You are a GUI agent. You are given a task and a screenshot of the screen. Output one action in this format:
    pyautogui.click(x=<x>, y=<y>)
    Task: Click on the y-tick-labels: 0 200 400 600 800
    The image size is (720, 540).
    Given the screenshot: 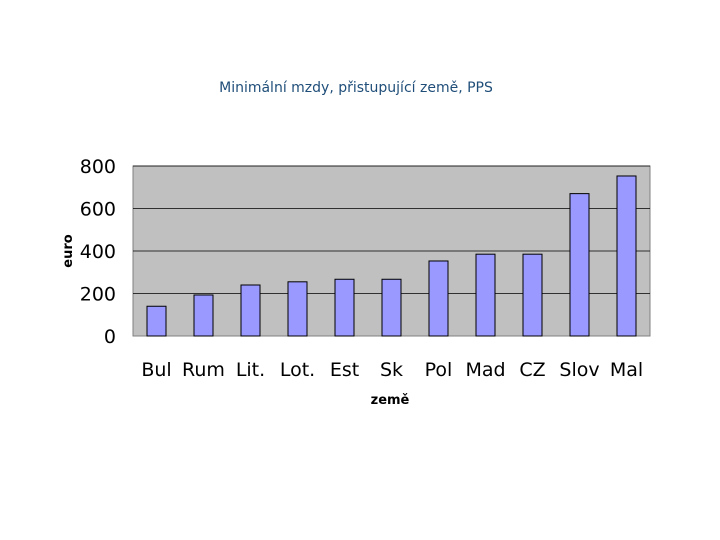 What is the action you would take?
    pyautogui.click(x=98, y=252)
    